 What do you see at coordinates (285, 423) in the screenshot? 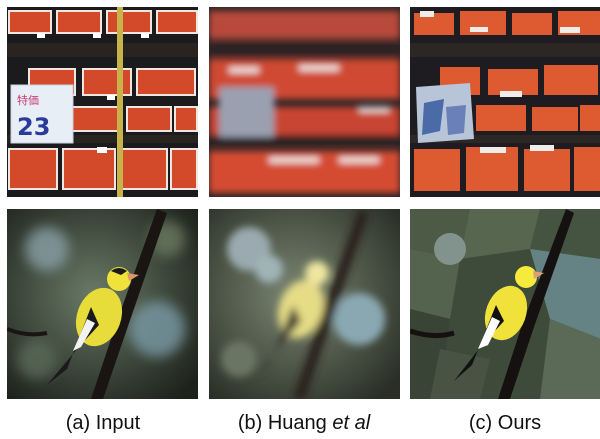
I see `caption-huang-main: (b) Huang` at bounding box center [285, 423].